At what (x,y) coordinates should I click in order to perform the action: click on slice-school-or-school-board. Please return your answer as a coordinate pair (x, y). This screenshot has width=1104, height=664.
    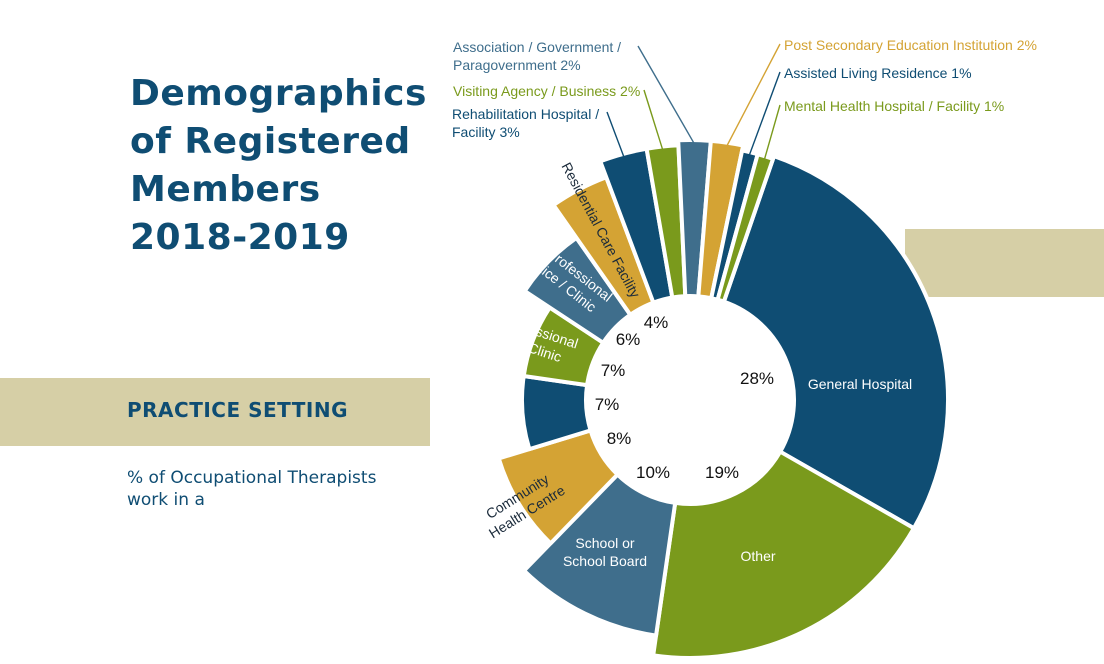
    Looking at the image, I should click on (600, 555).